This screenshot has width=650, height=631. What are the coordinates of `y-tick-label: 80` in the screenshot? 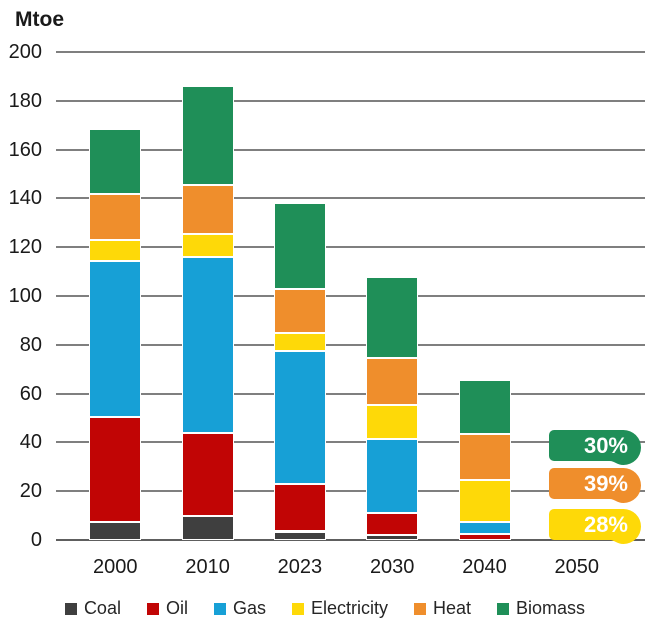 It's located at (30, 344).